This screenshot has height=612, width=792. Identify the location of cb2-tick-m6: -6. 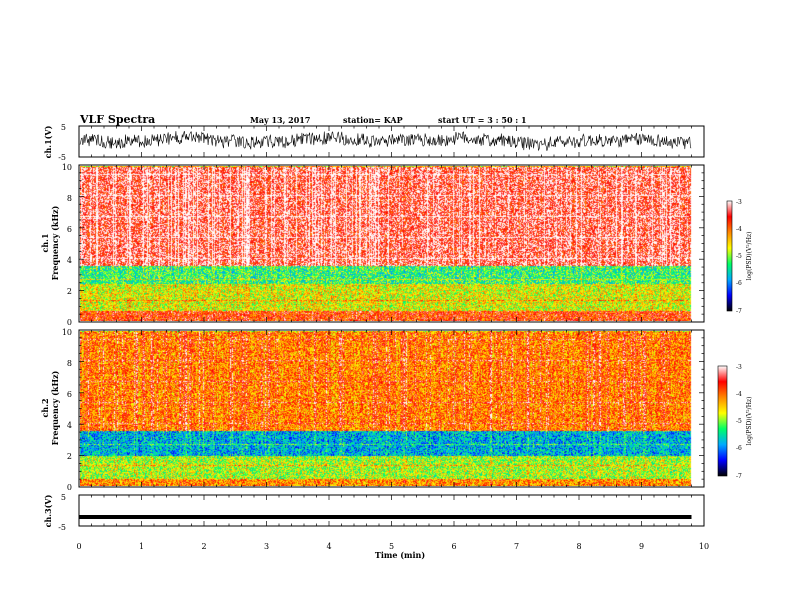
(739, 448).